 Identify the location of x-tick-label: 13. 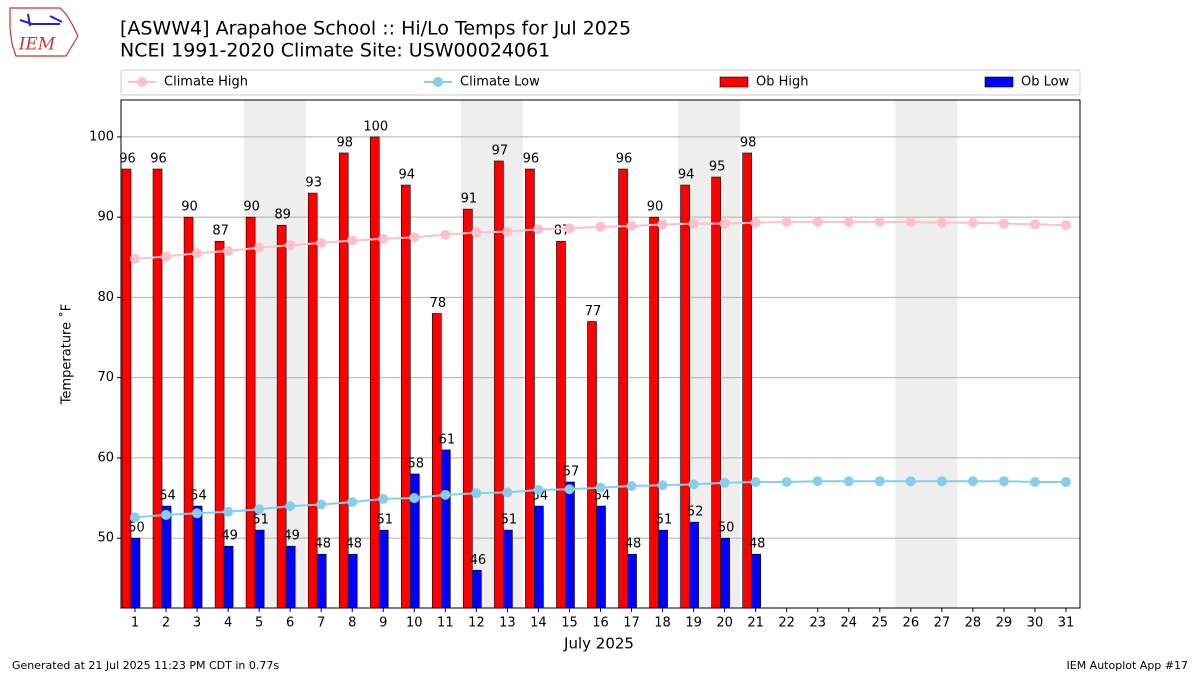
(507, 623).